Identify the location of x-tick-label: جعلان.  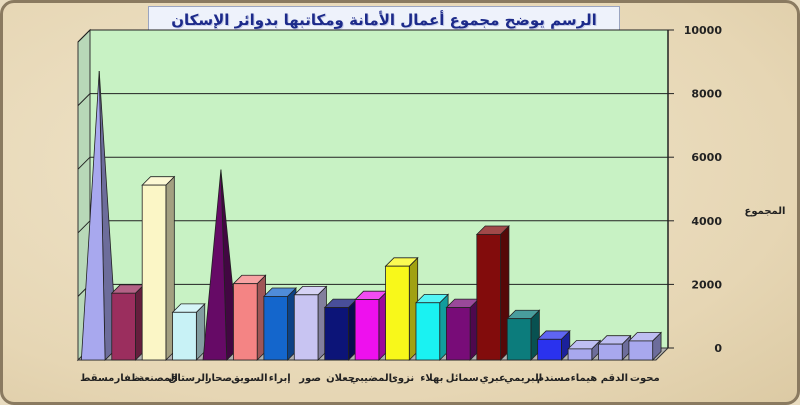
(340, 378).